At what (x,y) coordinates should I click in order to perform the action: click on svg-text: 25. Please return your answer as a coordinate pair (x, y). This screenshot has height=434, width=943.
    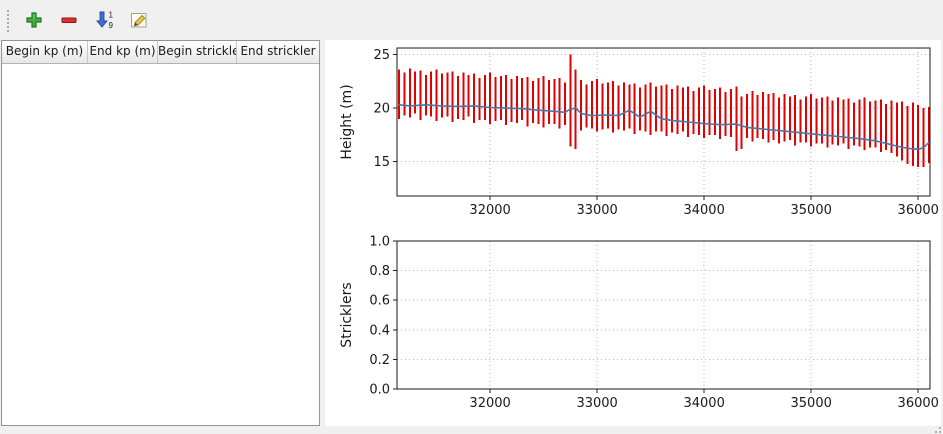
    Looking at the image, I should click on (381, 55).